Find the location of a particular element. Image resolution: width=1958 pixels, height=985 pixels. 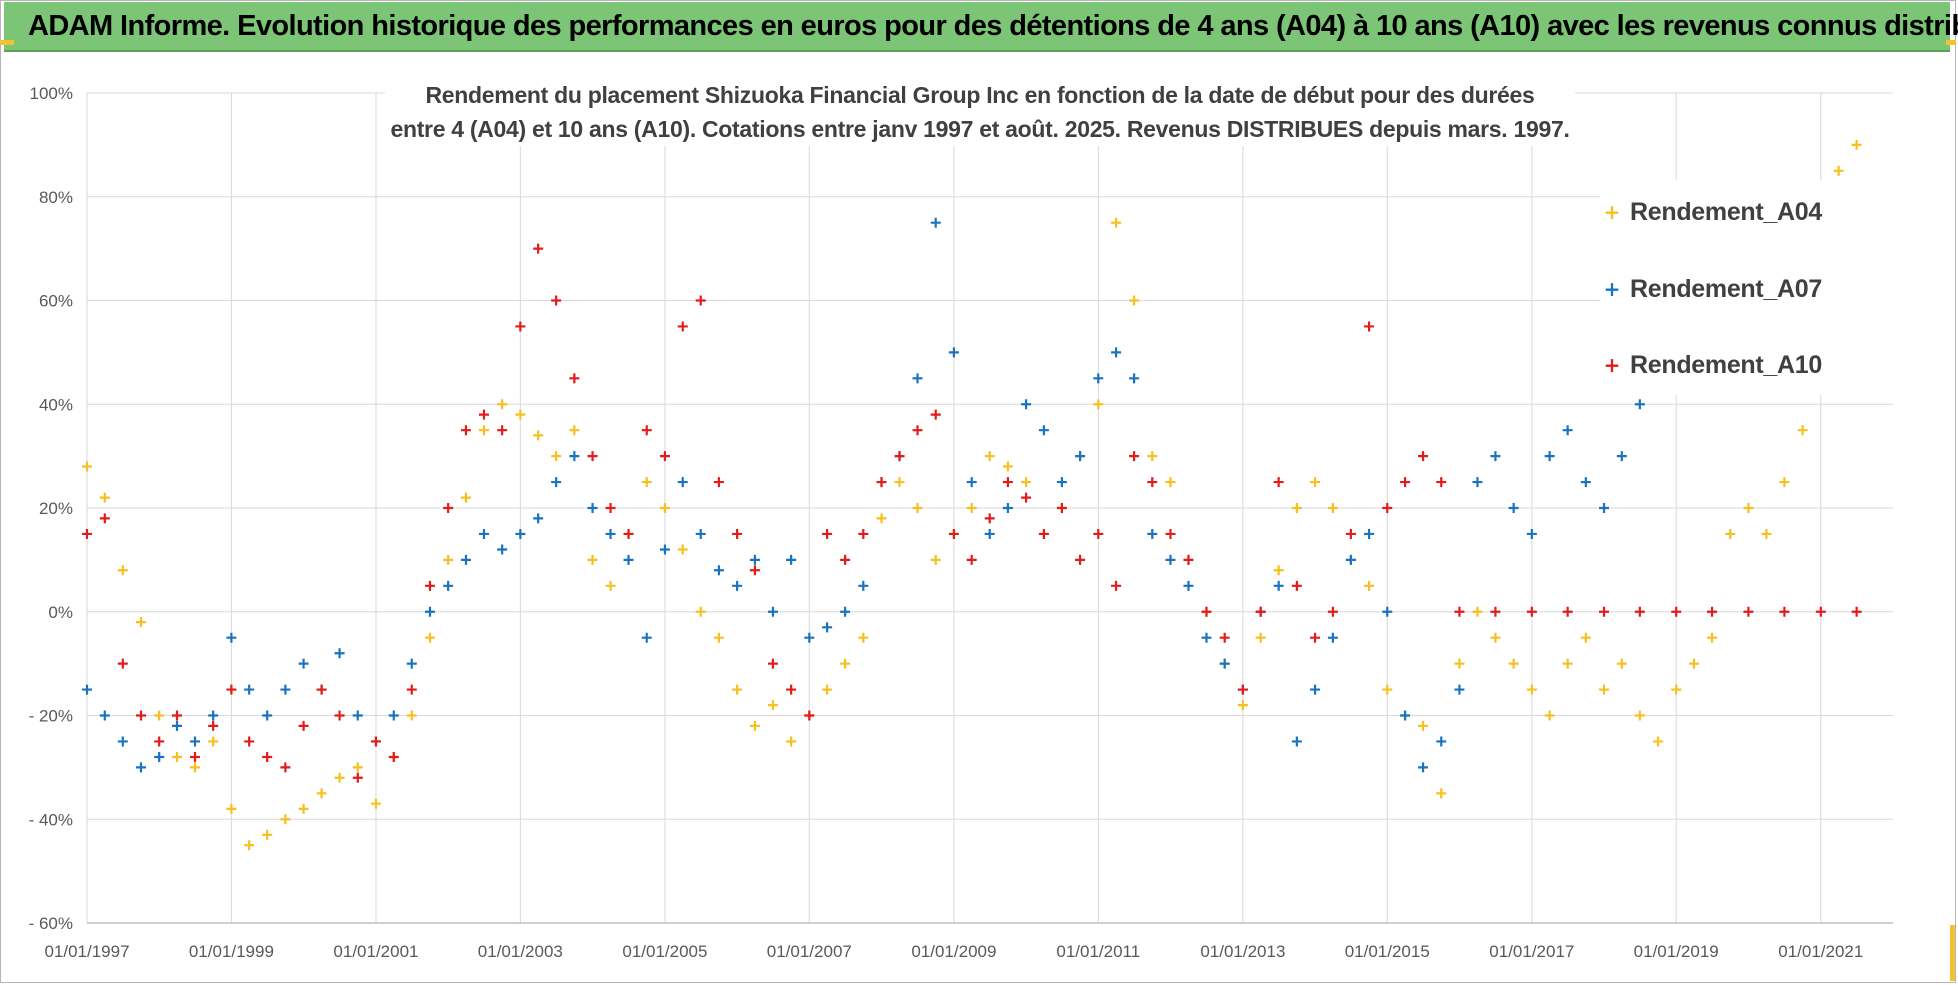

x-tick-label: 01/01/1997 is located at coordinates (86, 951).